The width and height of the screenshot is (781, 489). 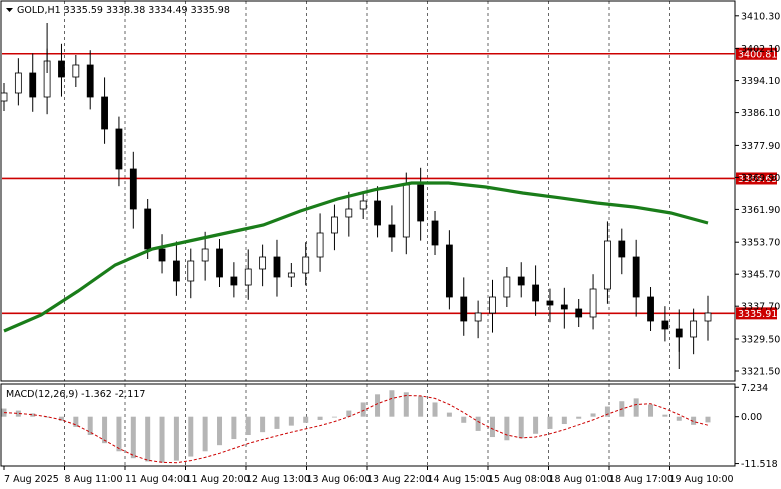 I want to click on macd-tick-label: -11.518, so click(x=759, y=464).